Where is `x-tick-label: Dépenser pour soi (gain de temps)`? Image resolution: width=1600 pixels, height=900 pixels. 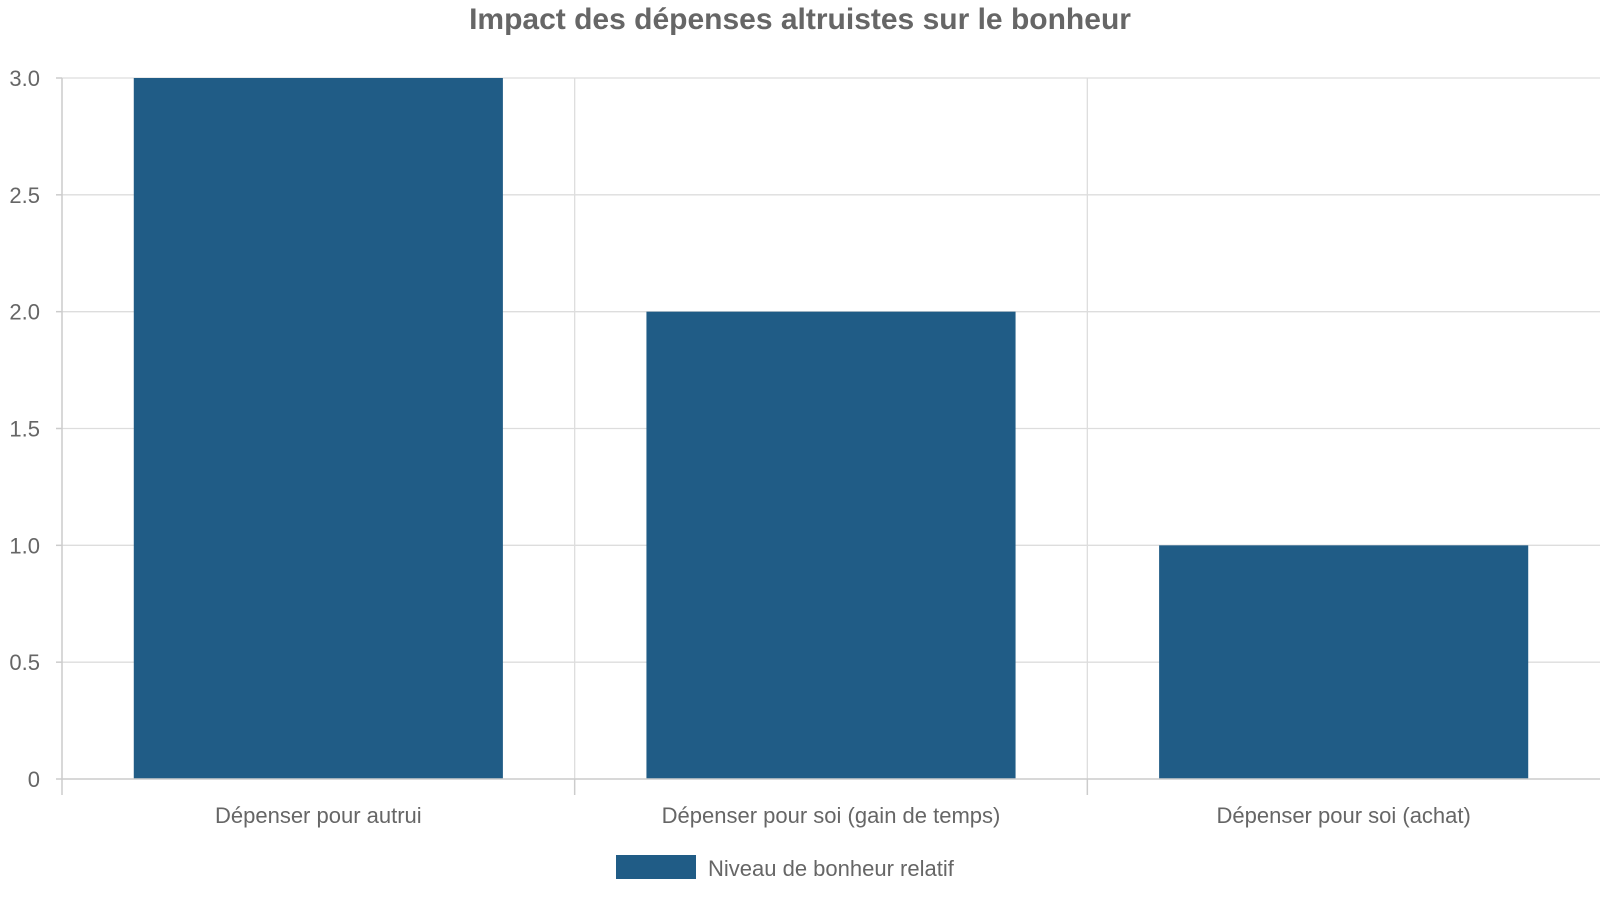 x-tick-label: Dépenser pour soi (gain de temps) is located at coordinates (831, 815).